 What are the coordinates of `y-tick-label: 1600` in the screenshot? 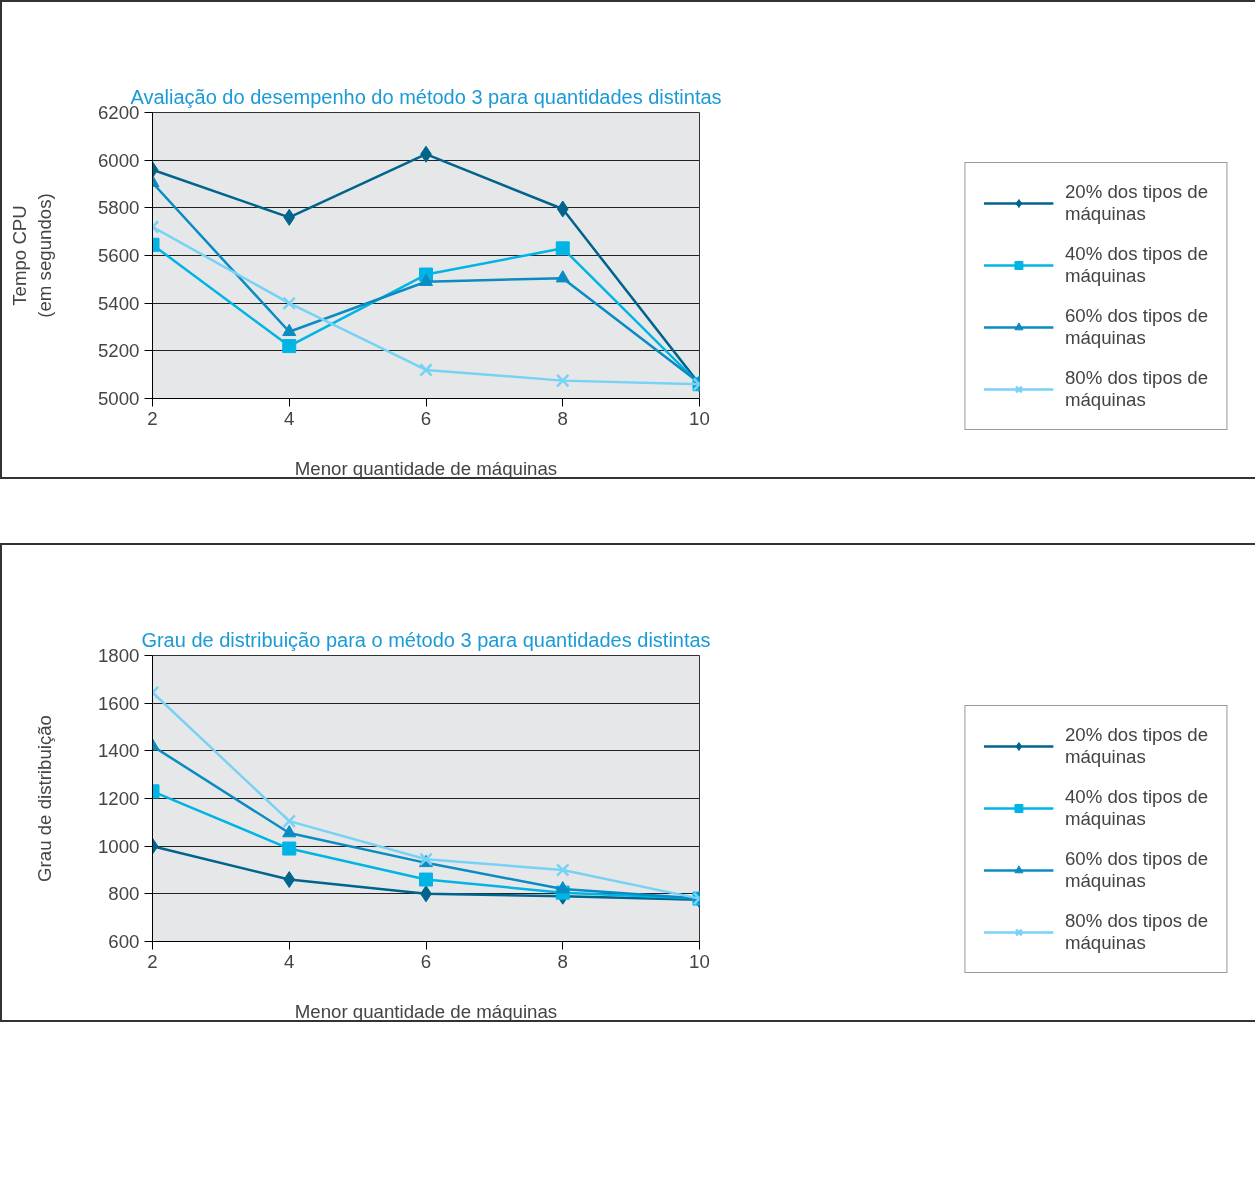 It's located at (119, 703).